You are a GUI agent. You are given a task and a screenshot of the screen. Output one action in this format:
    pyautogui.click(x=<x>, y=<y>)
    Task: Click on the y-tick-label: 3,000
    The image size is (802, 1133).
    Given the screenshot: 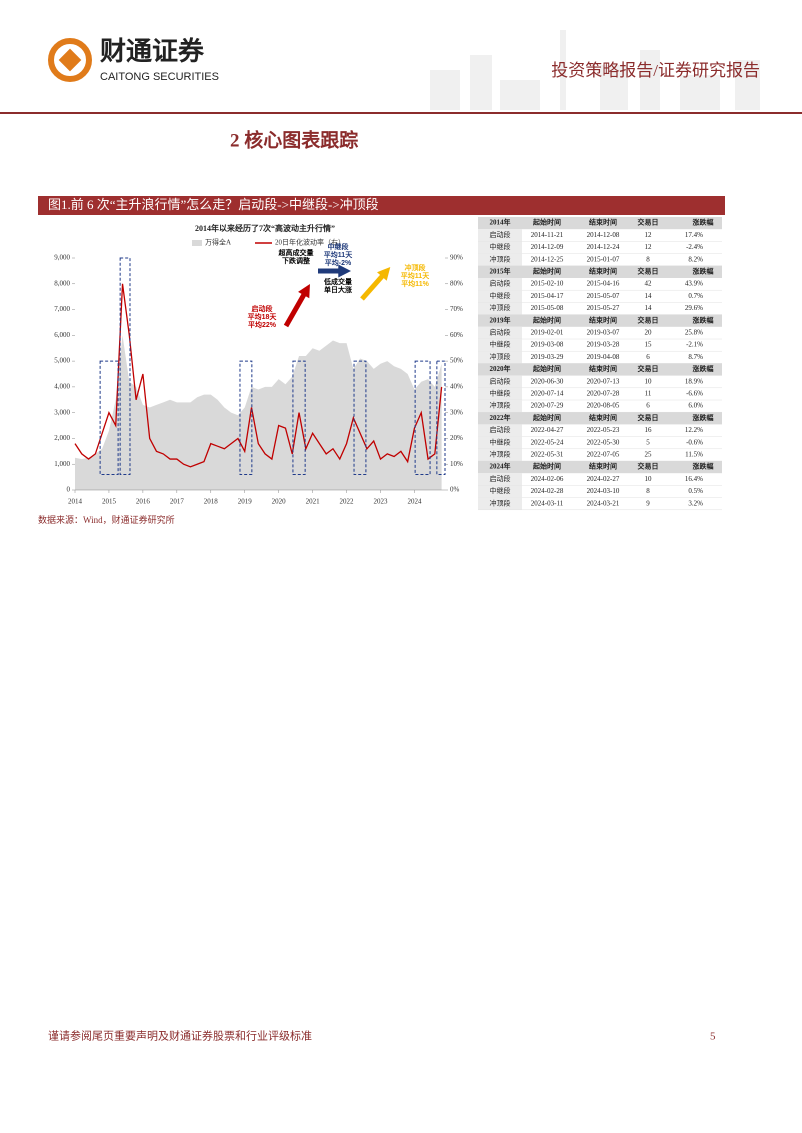 What is the action you would take?
    pyautogui.click(x=62, y=412)
    